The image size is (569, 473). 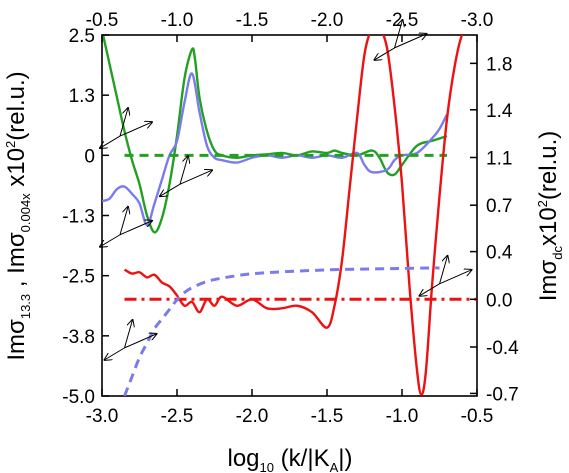 I want to click on y-left-tick-label: -5.0, so click(x=78, y=397).